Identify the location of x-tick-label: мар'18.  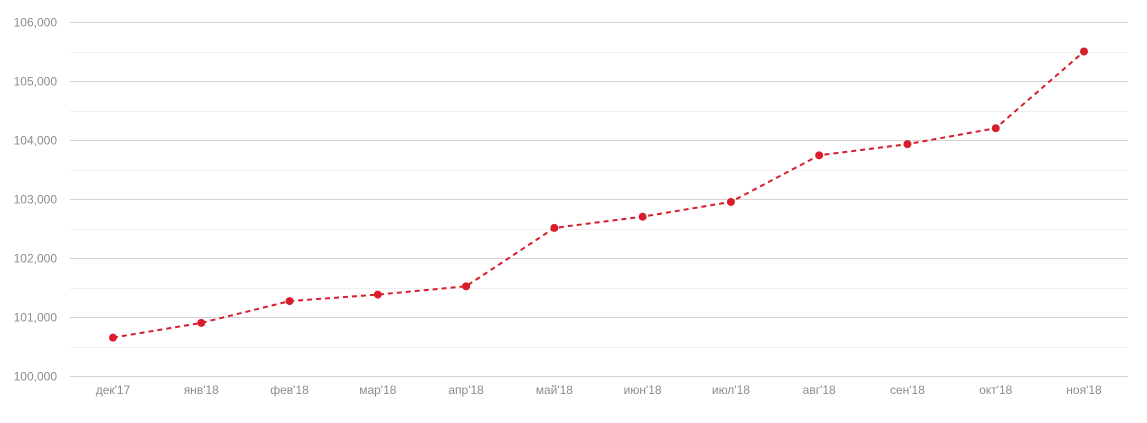
(378, 390).